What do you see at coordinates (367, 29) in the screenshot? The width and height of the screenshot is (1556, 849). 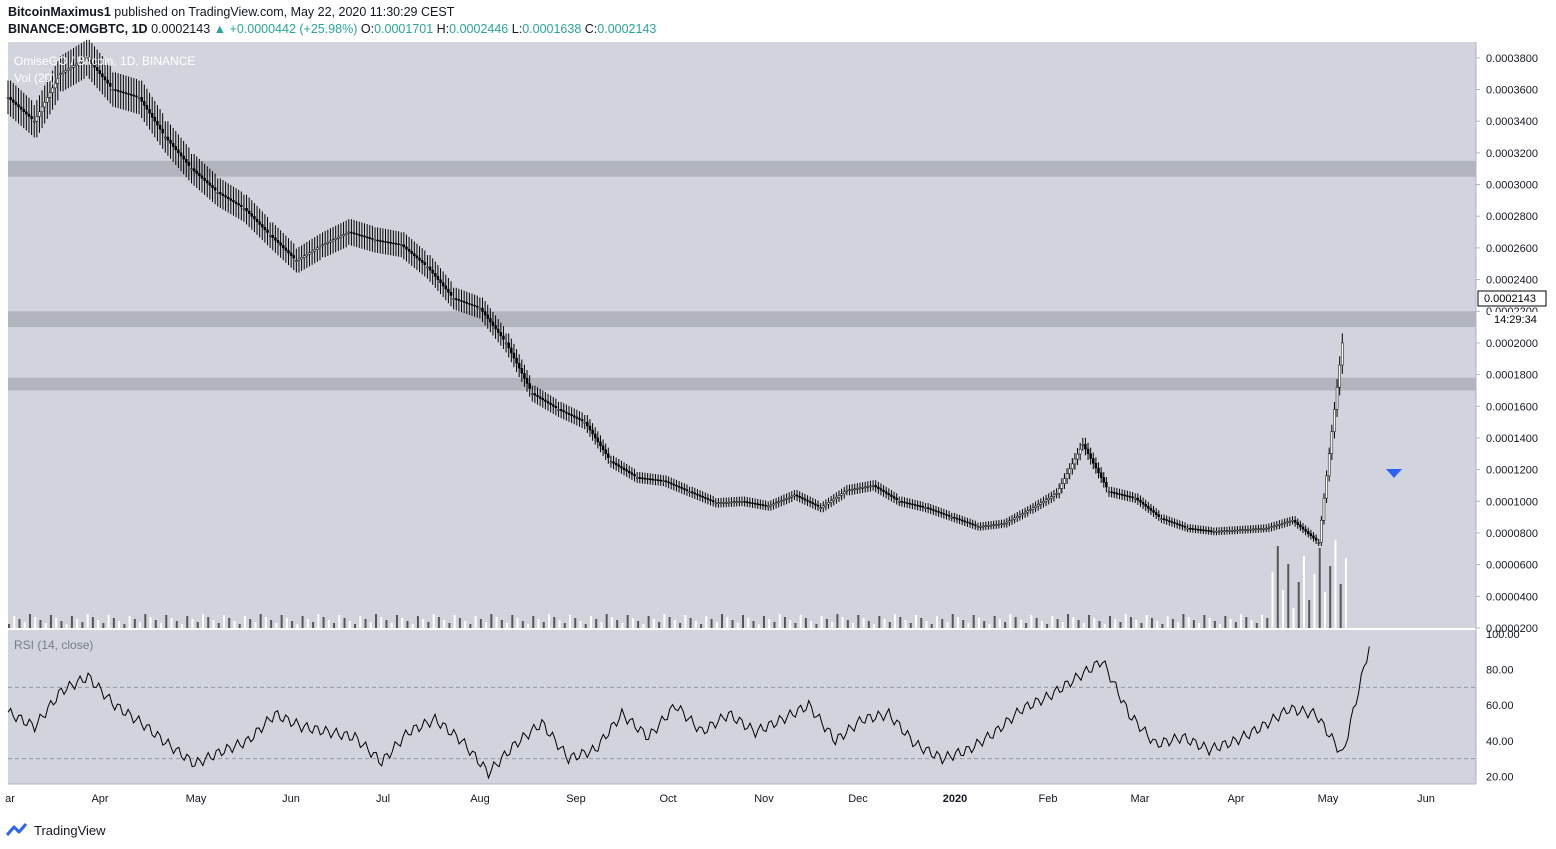 I see `open-label: O:` at bounding box center [367, 29].